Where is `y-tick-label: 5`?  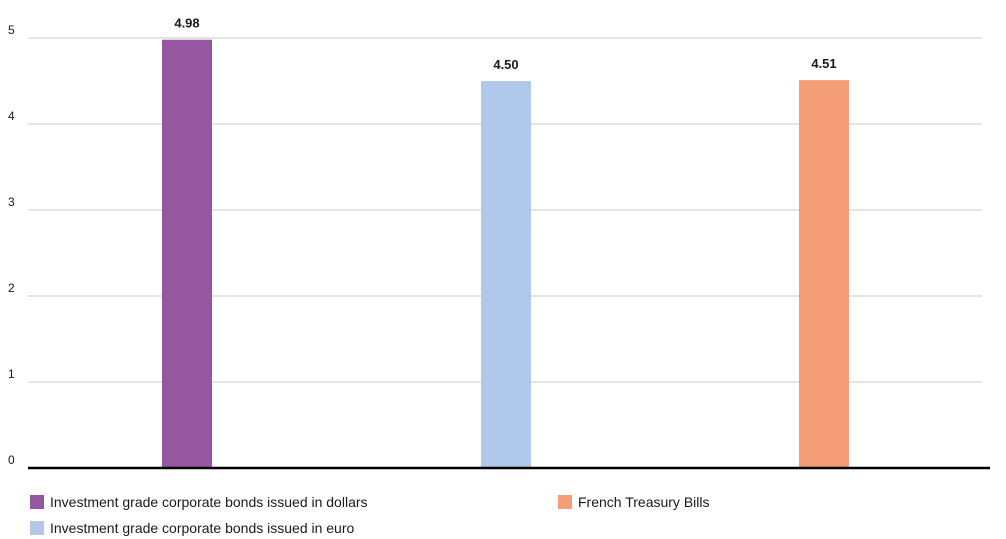
y-tick-label: 5 is located at coordinates (11, 30).